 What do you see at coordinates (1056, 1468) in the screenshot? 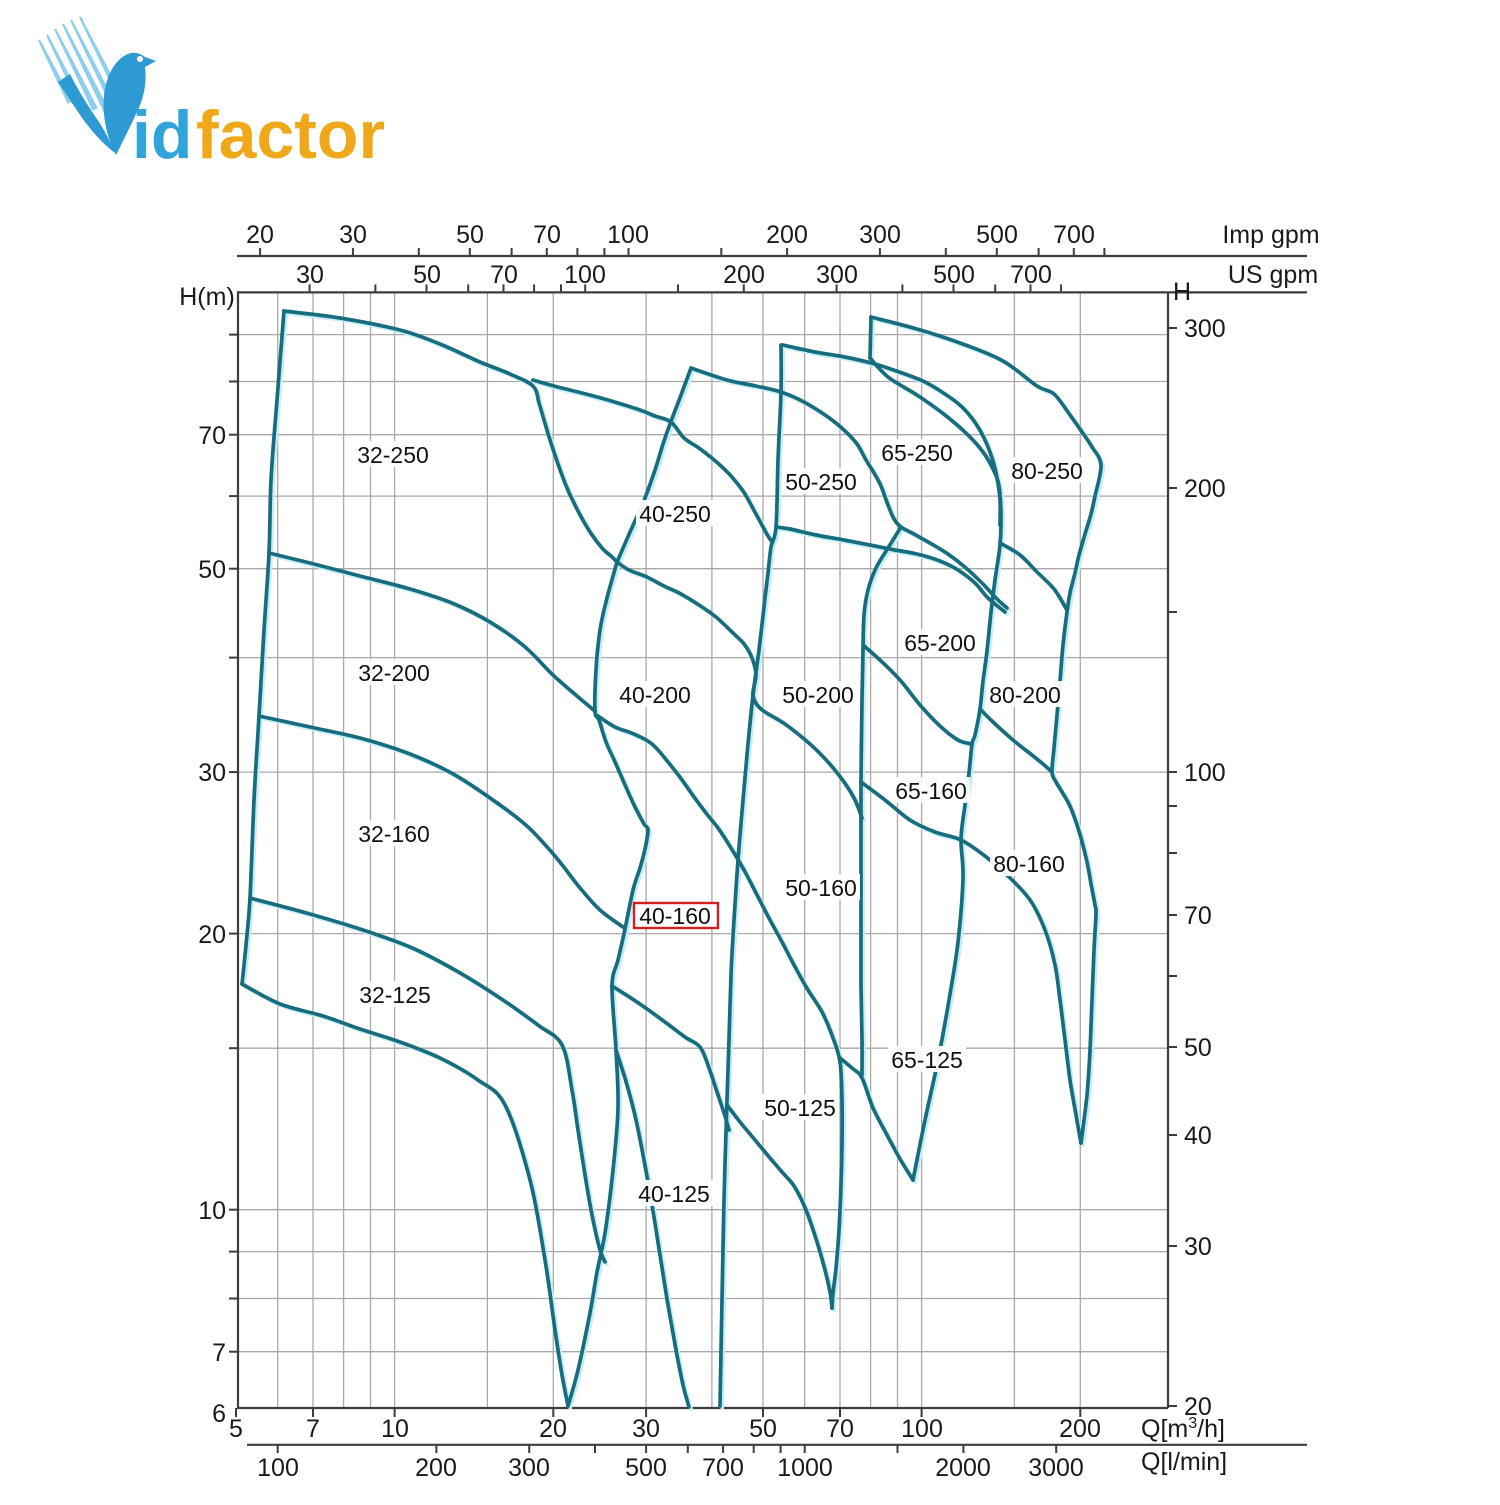
I see `svg-text: 3000` at bounding box center [1056, 1468].